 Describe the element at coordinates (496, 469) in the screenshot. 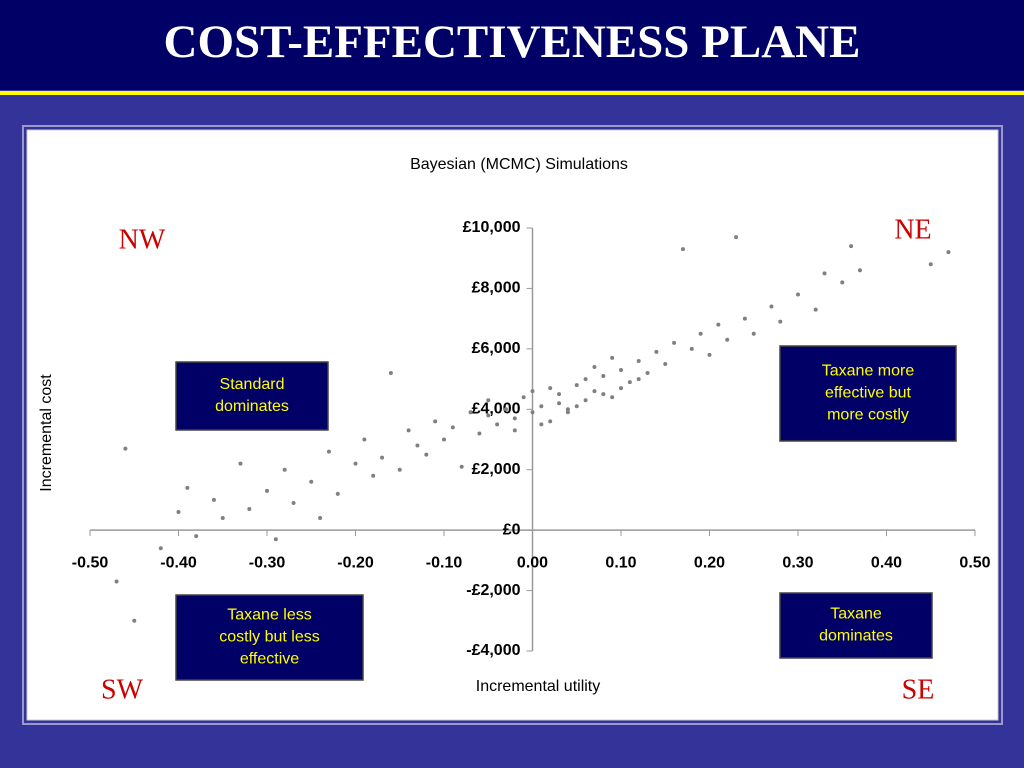

I see `y-tick-label: £2,000` at that location.